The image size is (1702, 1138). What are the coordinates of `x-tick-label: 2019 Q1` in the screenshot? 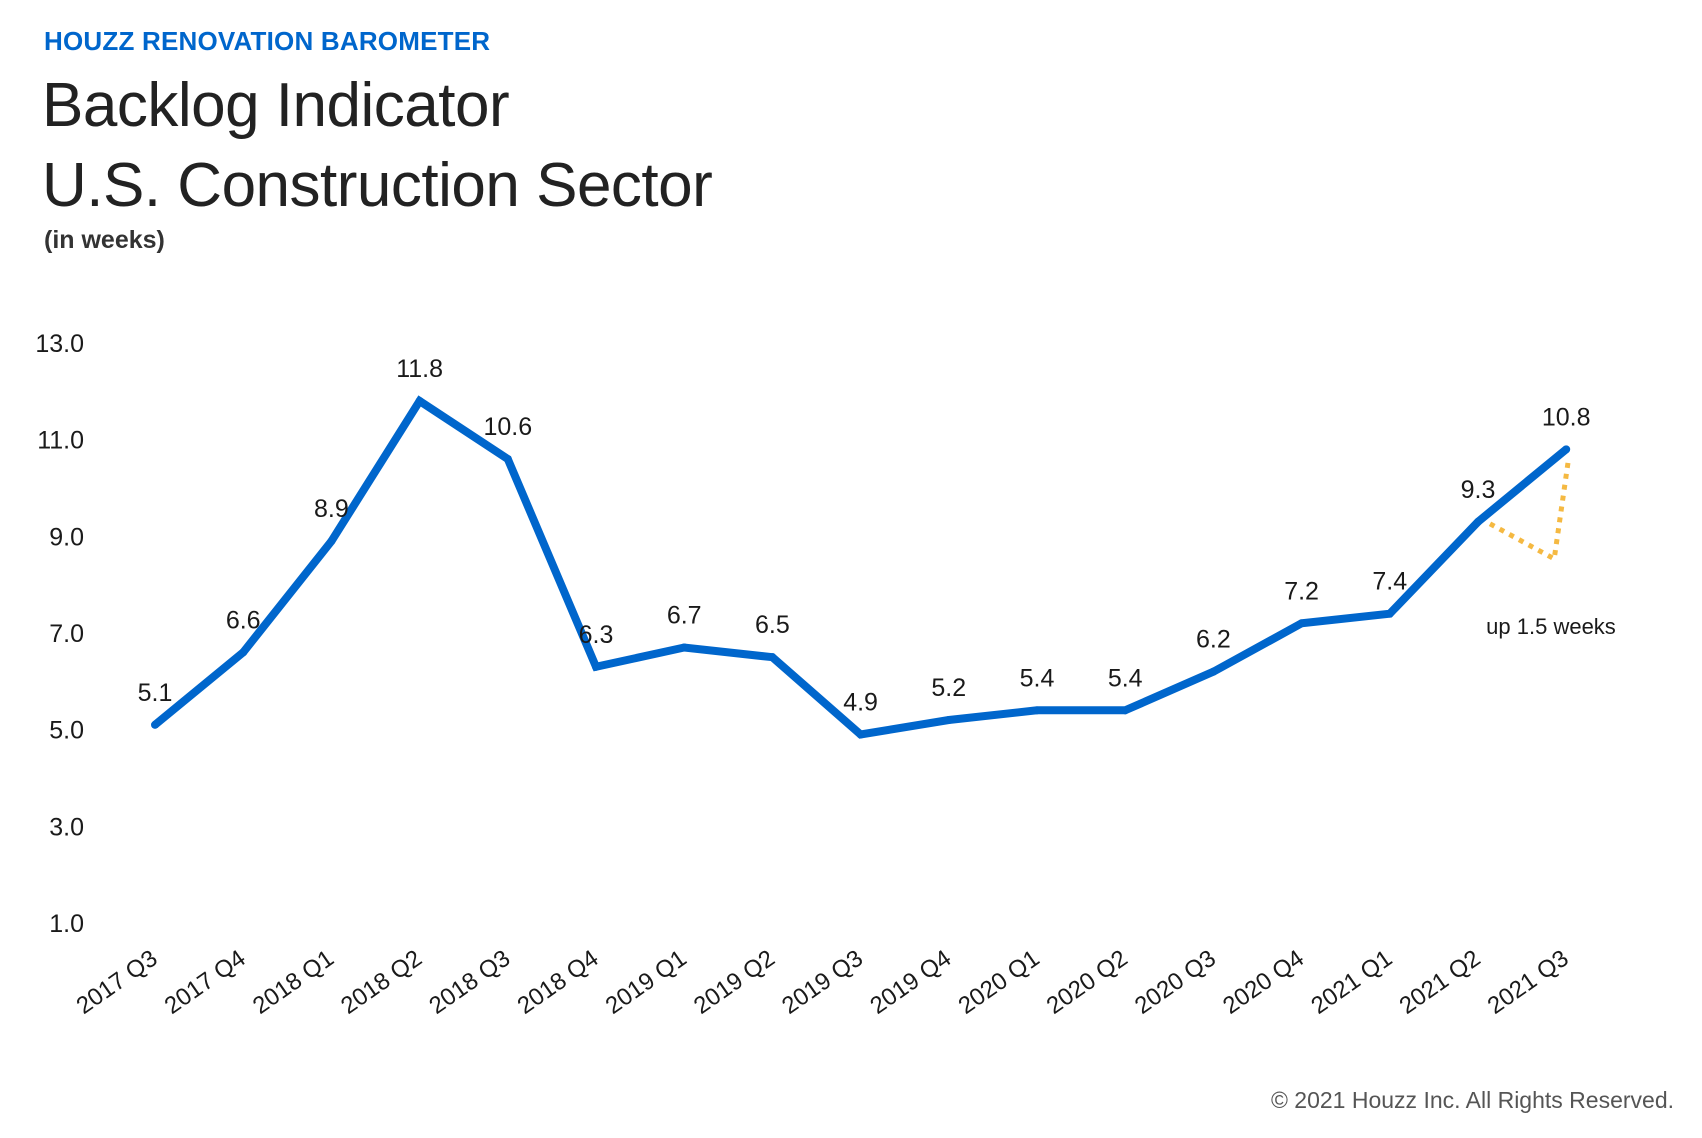 It's located at (646, 982).